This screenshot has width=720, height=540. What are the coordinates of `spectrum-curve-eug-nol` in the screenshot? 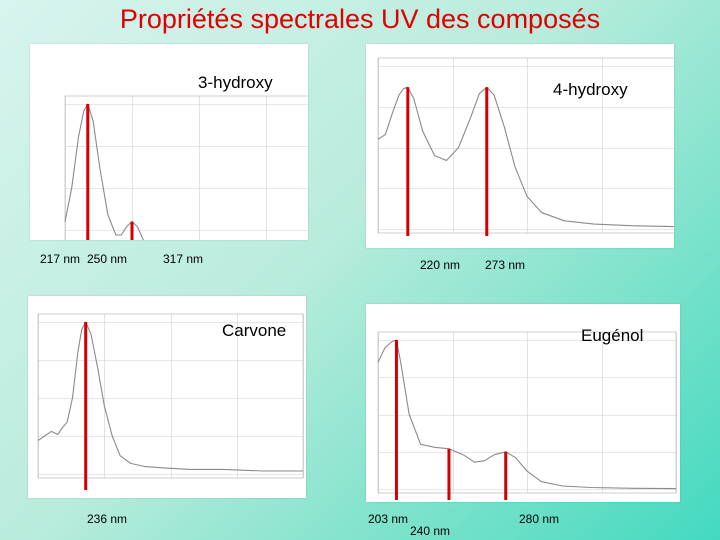 It's located at (527, 414).